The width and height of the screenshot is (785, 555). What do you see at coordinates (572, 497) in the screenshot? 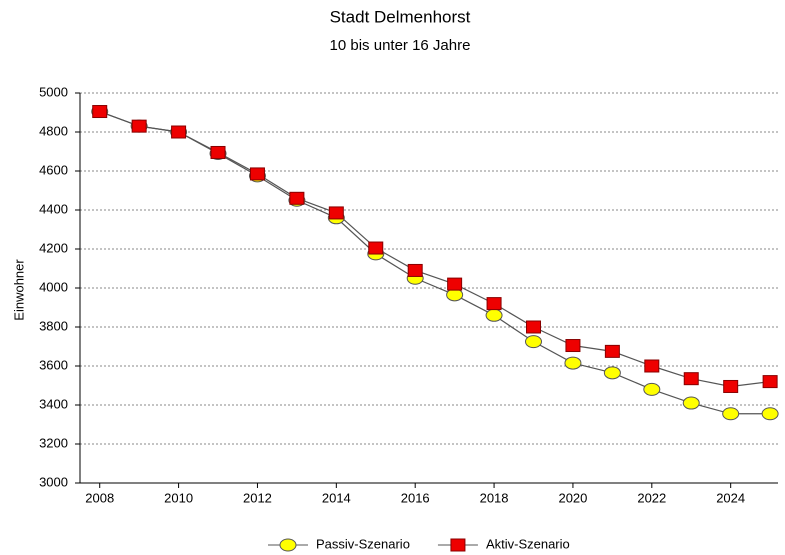
I see `x-tick-label: 2020` at bounding box center [572, 497].